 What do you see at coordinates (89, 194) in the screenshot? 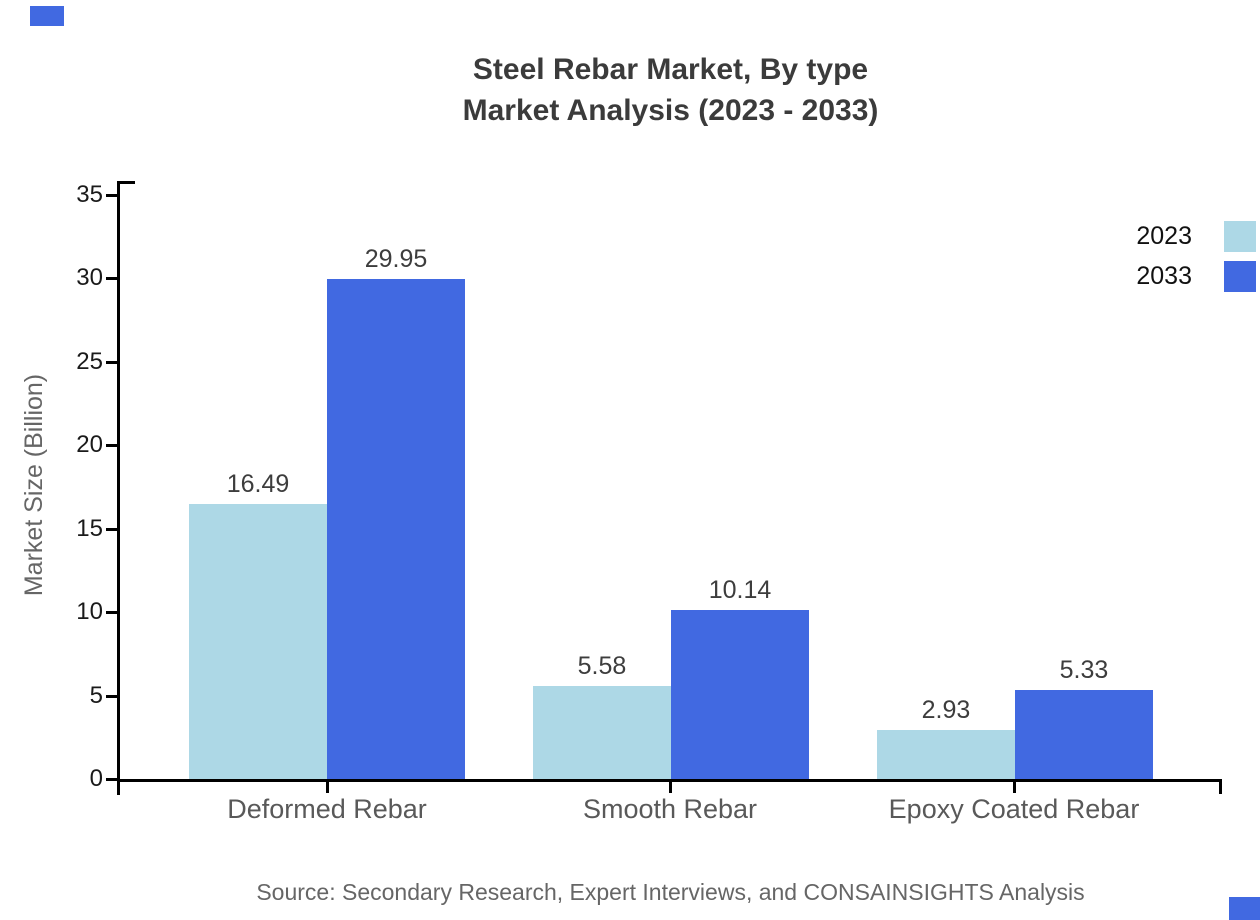
I see `y-tick-label: 35` at bounding box center [89, 194].